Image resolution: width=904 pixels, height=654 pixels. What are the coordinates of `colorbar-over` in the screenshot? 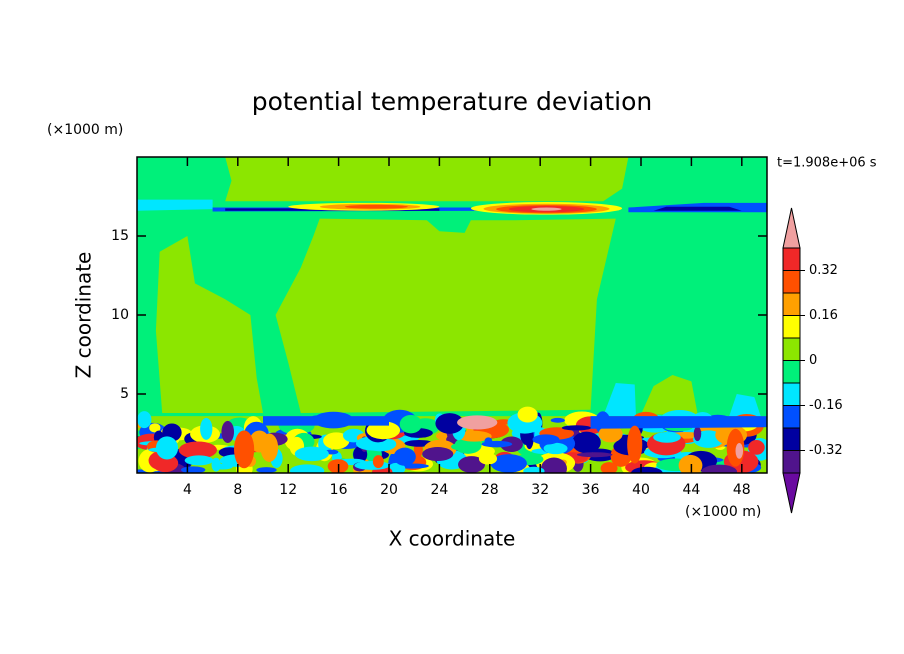 It's located at (791, 228).